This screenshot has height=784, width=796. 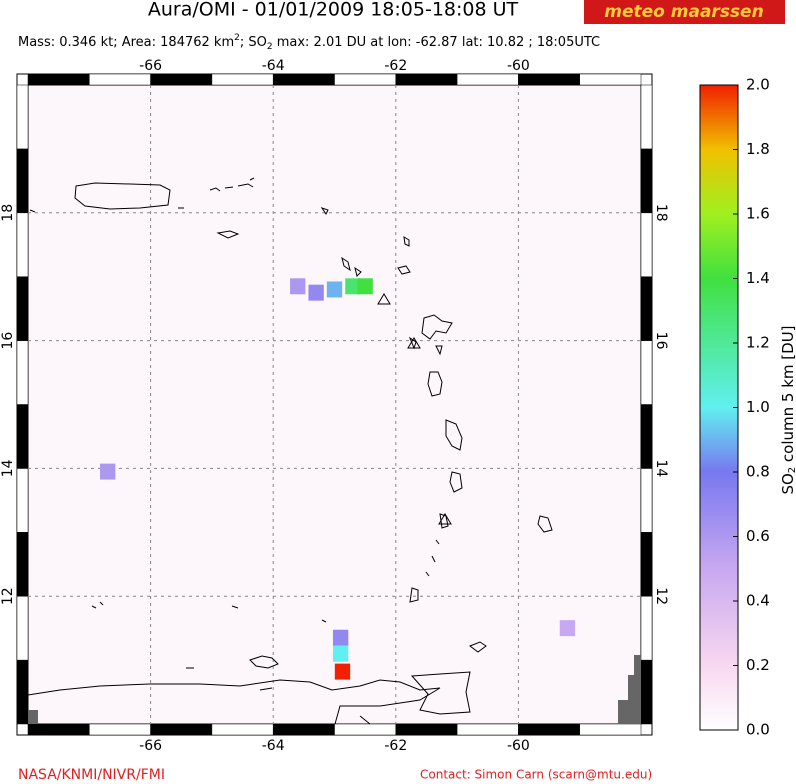 I want to click on colorbar-tick-label: 0.4, so click(x=758, y=601).